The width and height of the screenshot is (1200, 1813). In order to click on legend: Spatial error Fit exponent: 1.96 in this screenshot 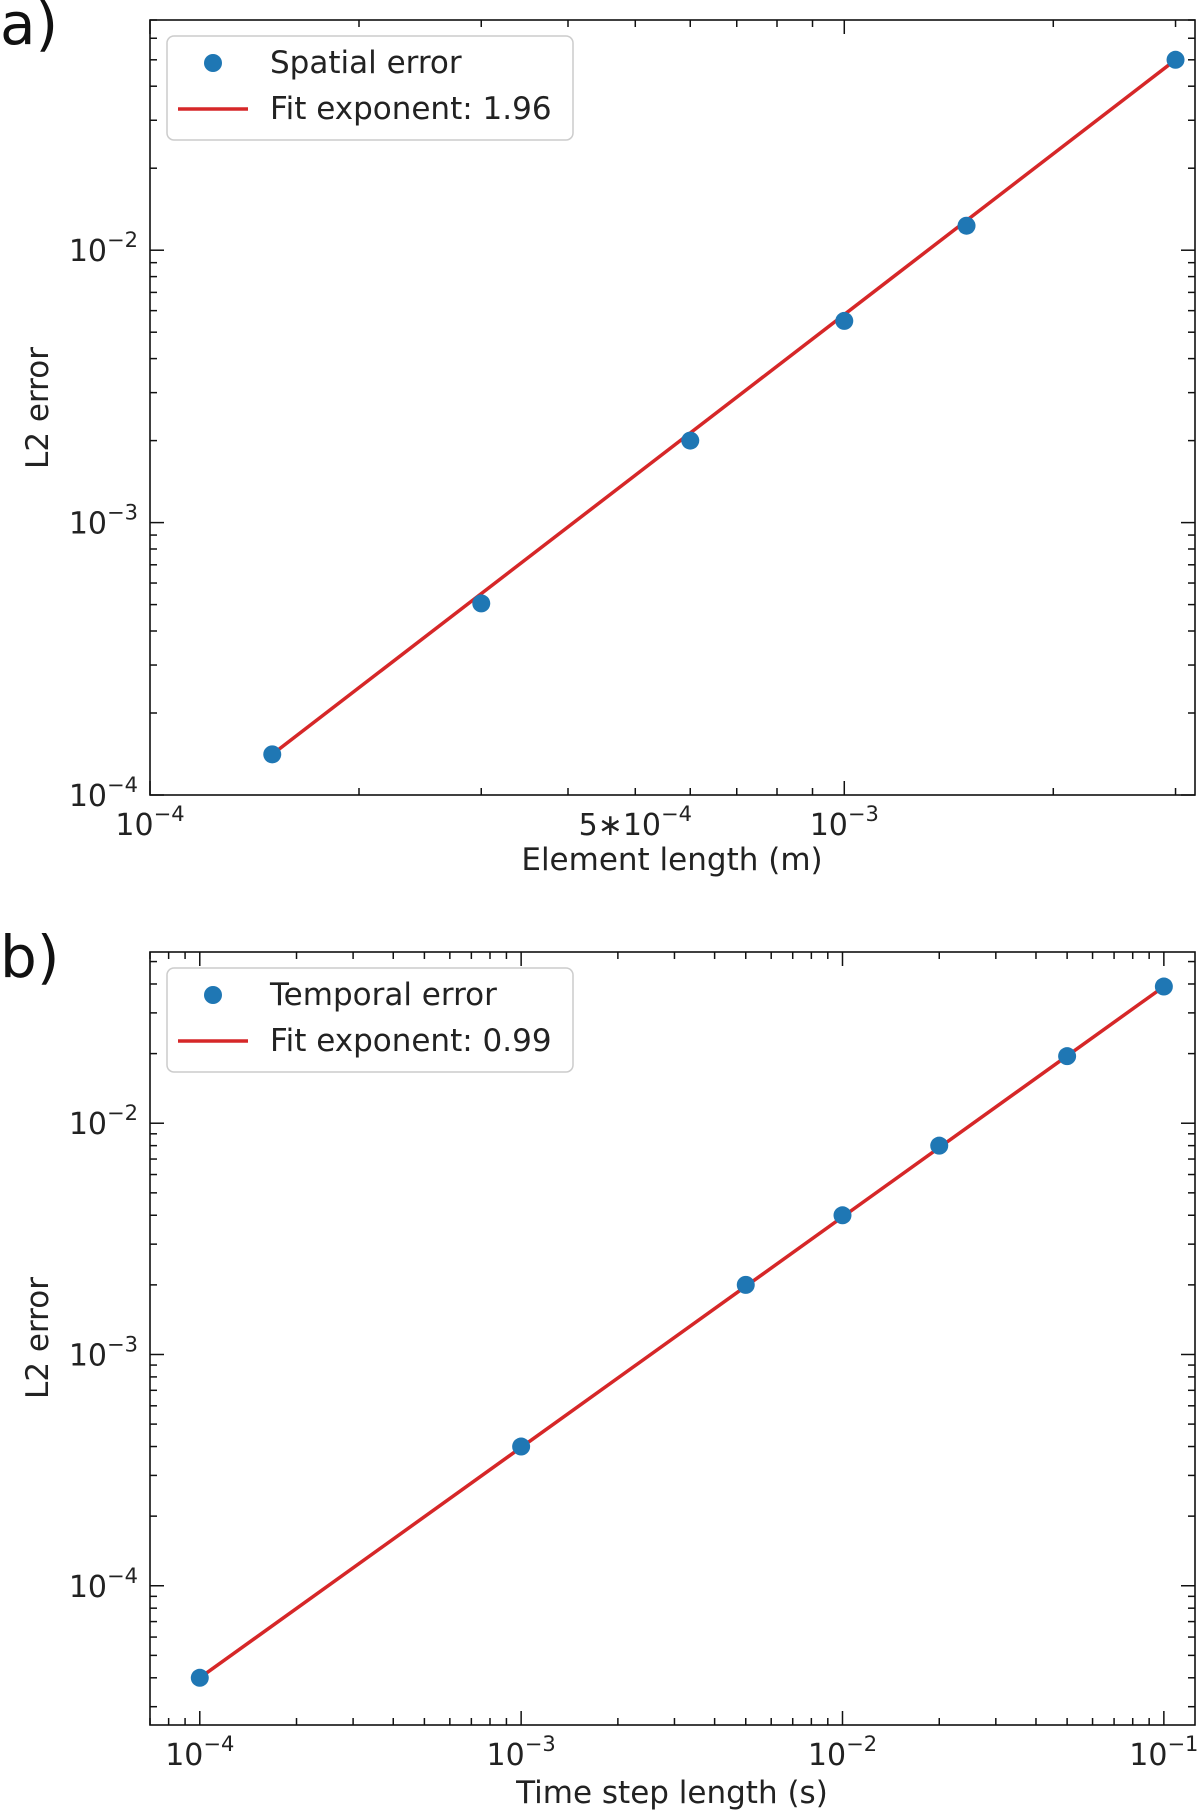, I will do `click(370, 88)`.